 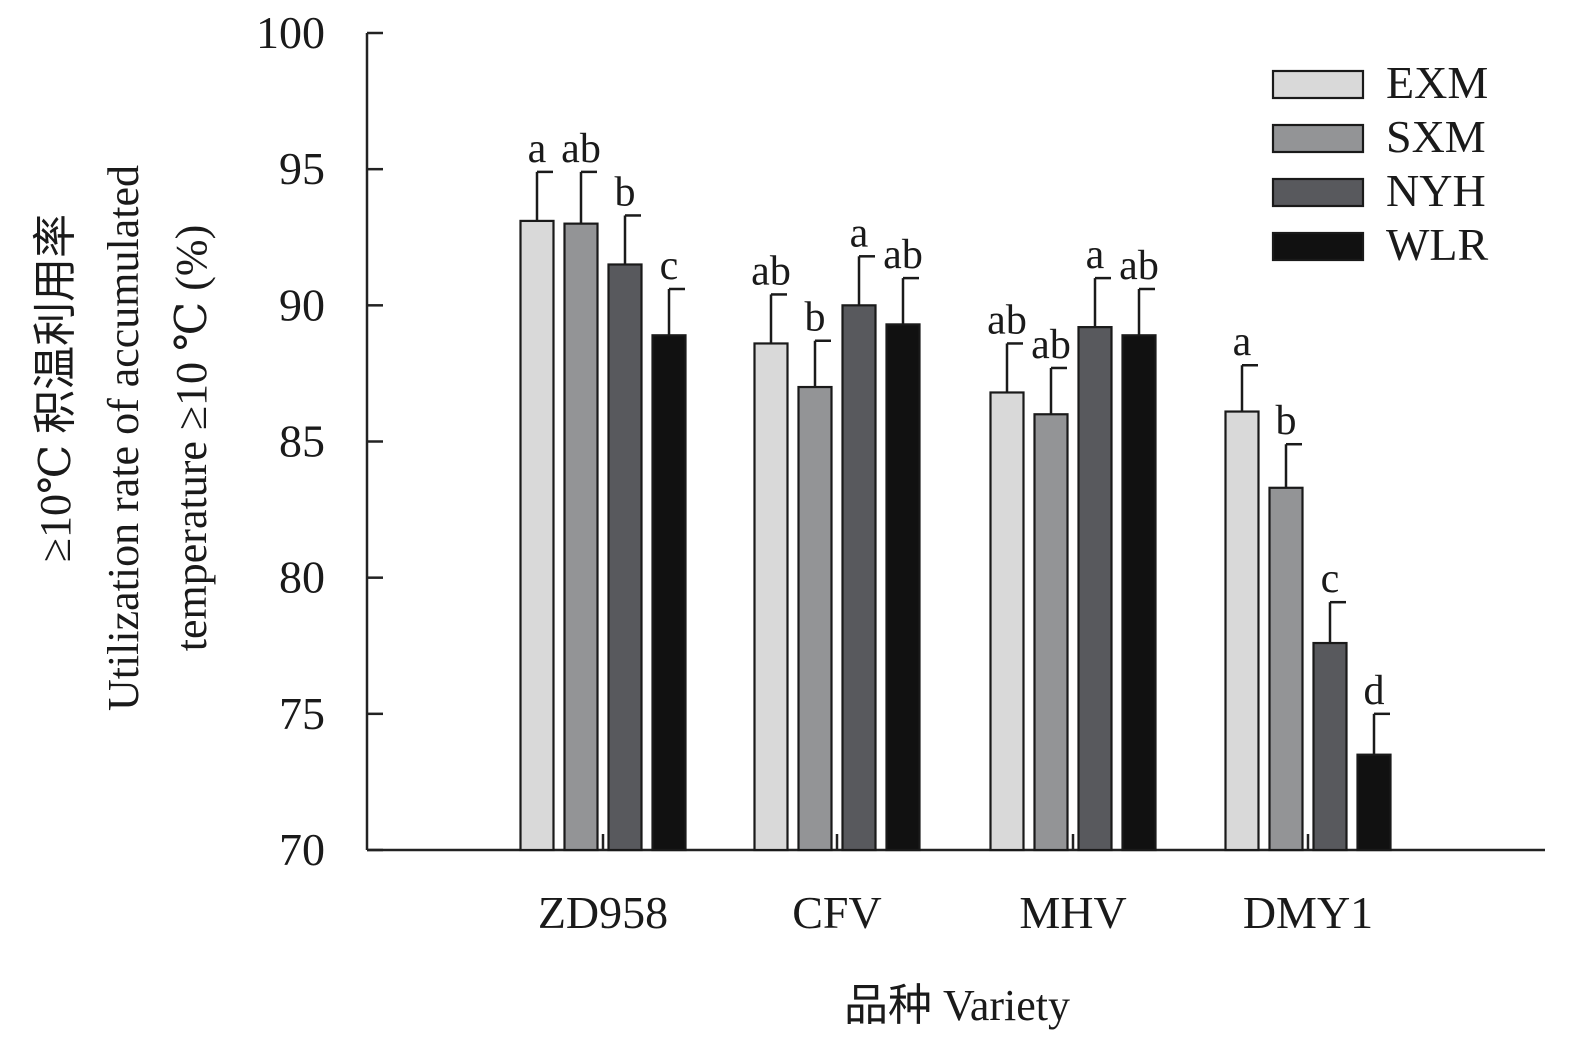 What do you see at coordinates (302, 849) in the screenshot?
I see `y-tick-label: 70` at bounding box center [302, 849].